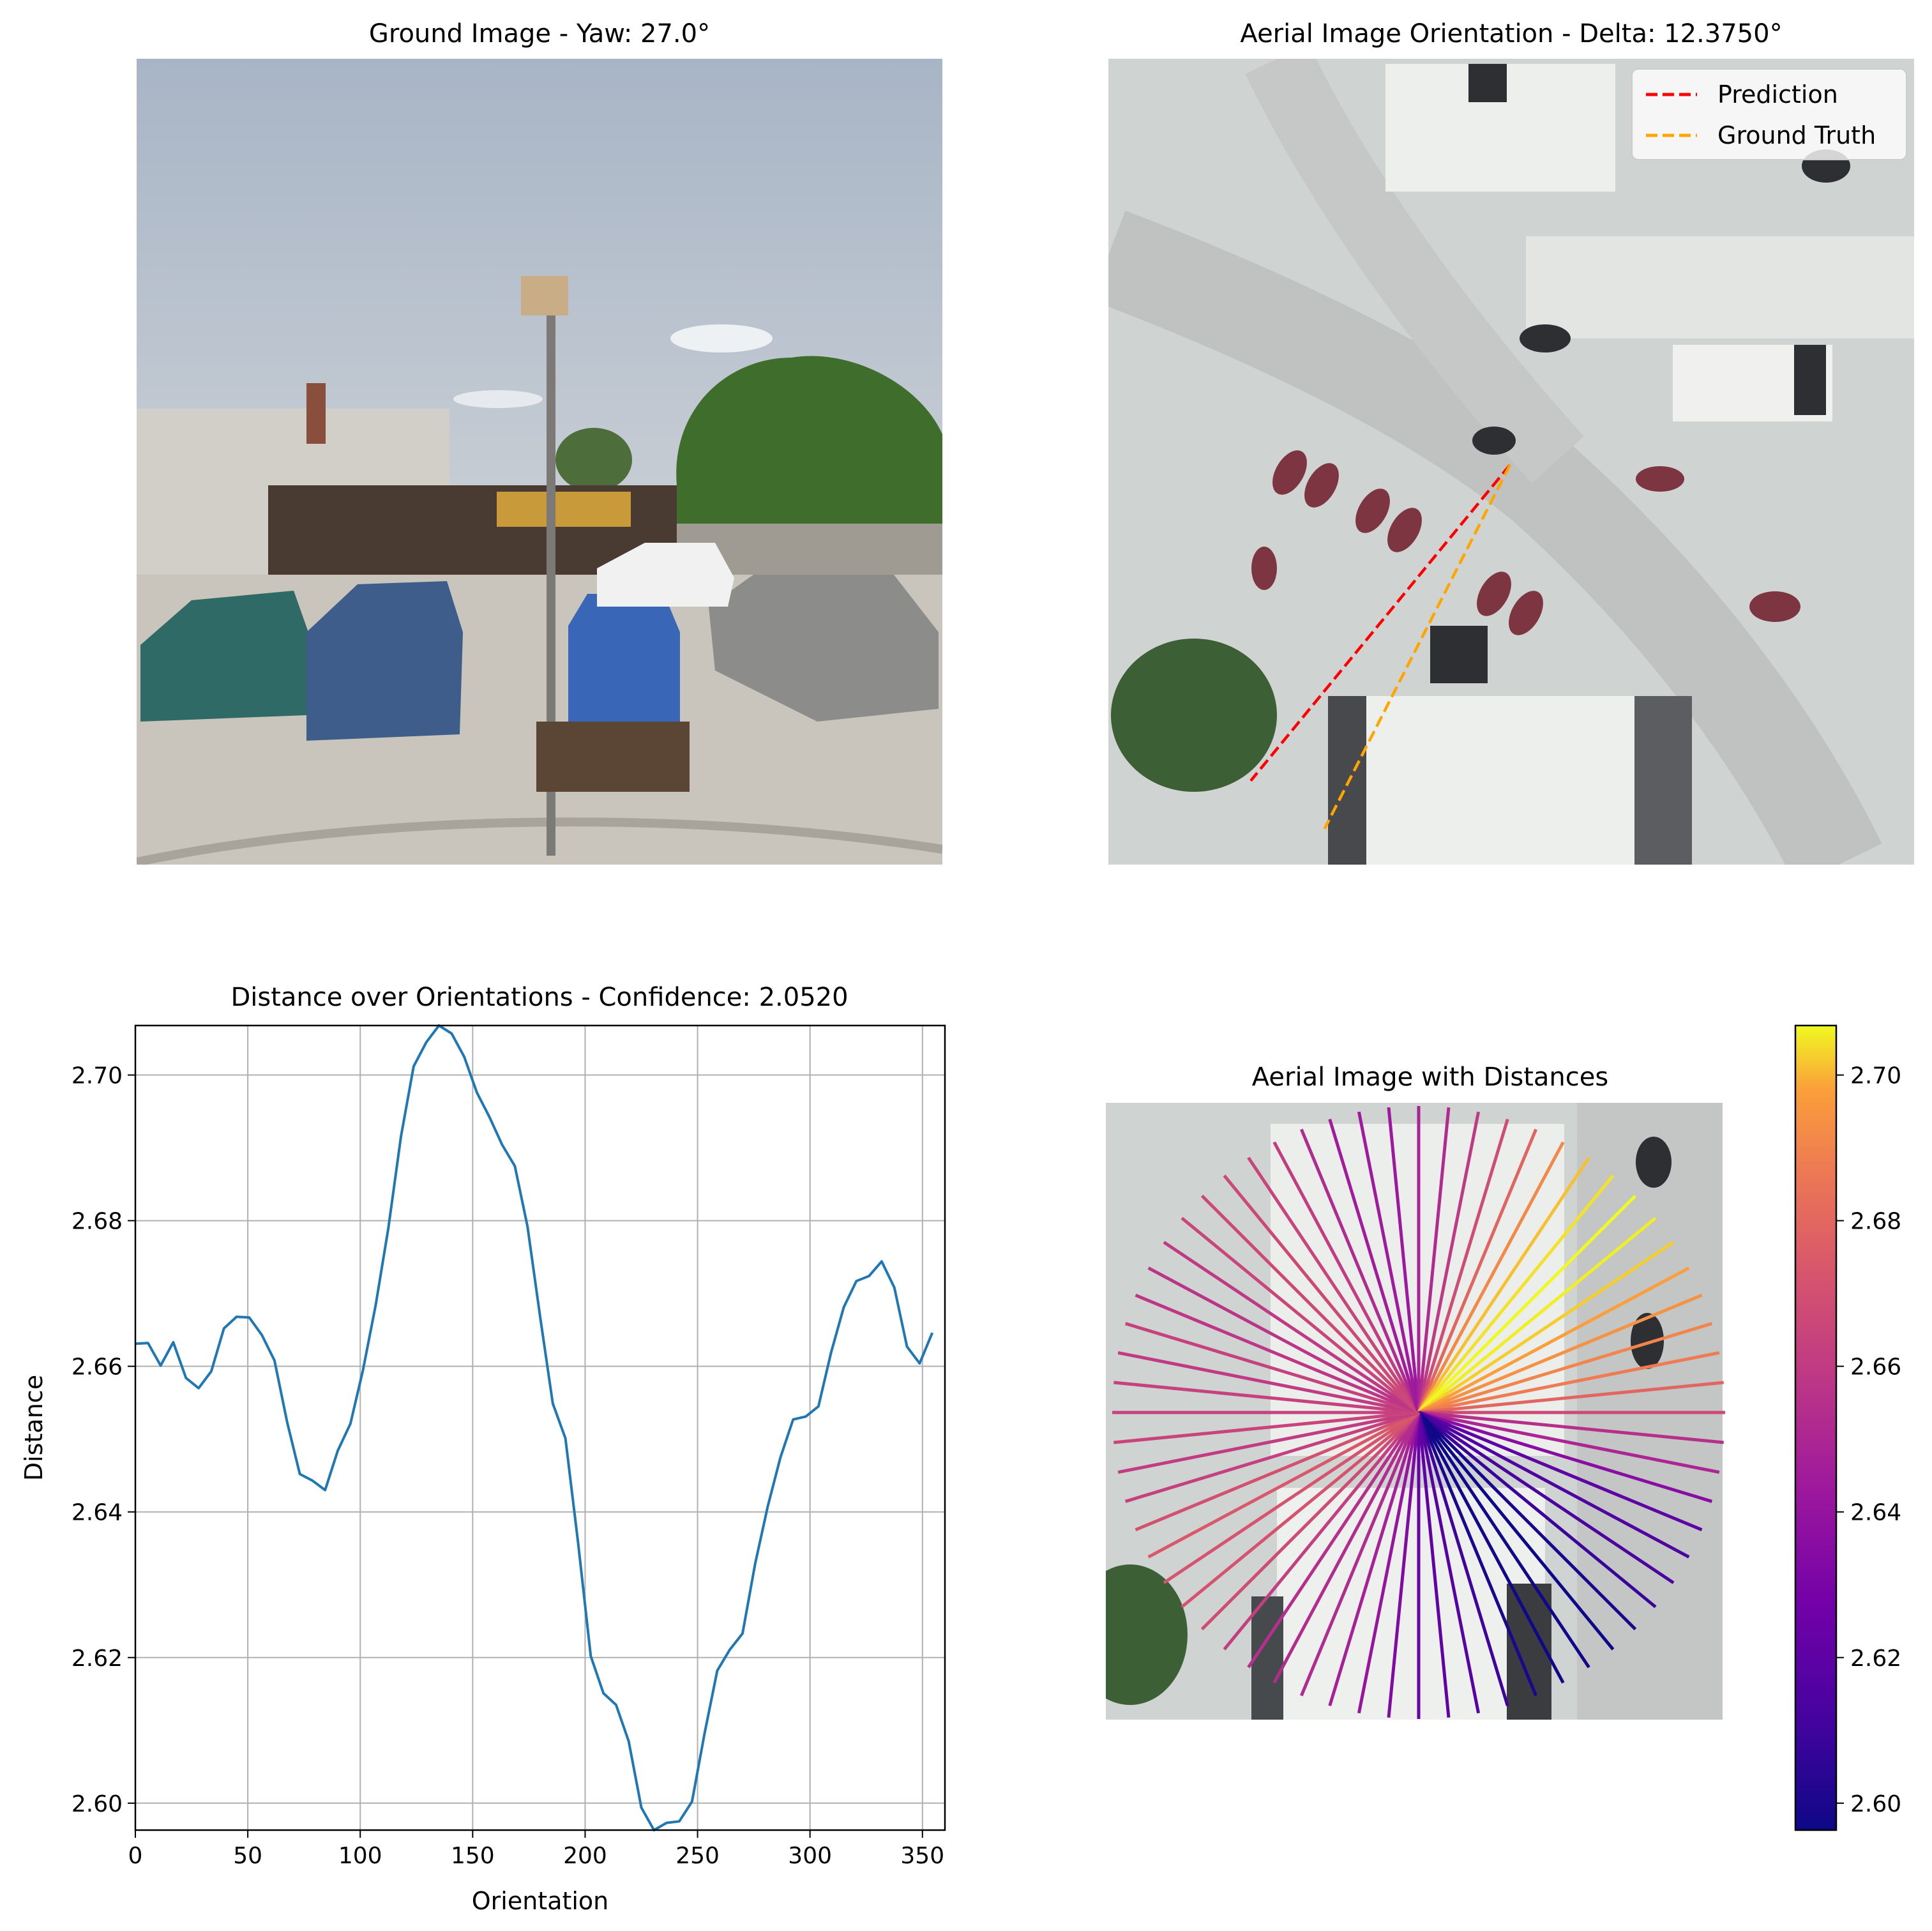 This screenshot has height=1931, width=1932. Describe the element at coordinates (810, 1856) in the screenshot. I see `x-tick-label: 300` at that location.